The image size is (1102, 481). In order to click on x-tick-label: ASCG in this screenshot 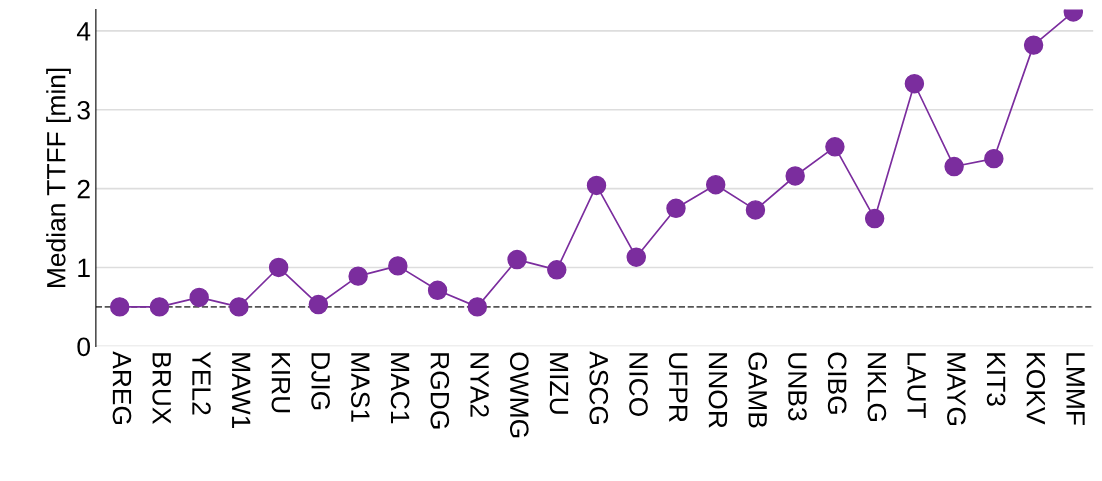, I will do `click(599, 387)`.